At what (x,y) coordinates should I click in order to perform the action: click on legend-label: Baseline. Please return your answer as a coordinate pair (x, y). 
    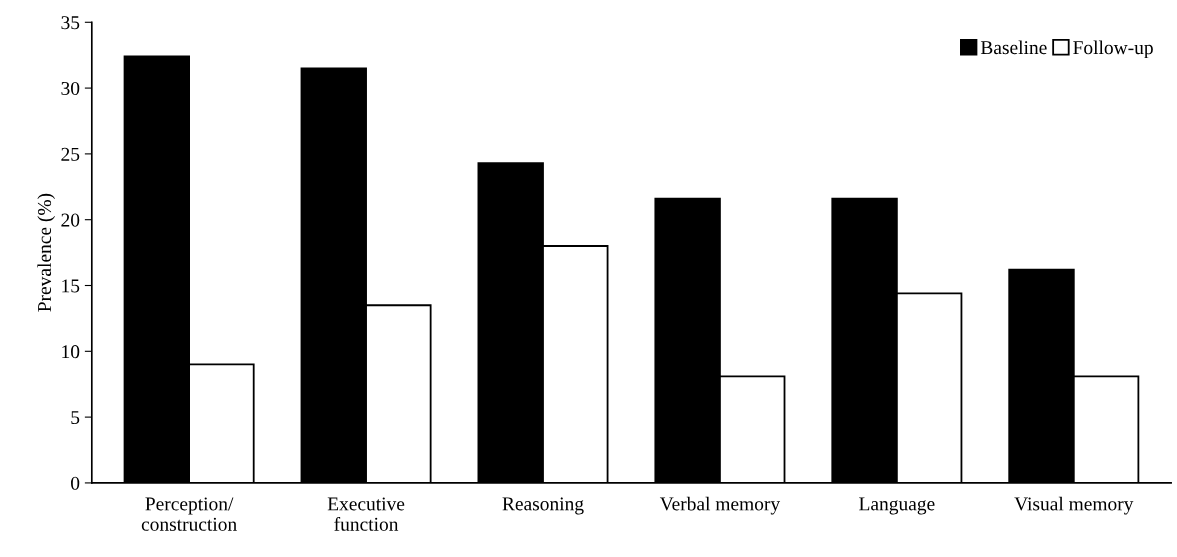
    Looking at the image, I should click on (1013, 47).